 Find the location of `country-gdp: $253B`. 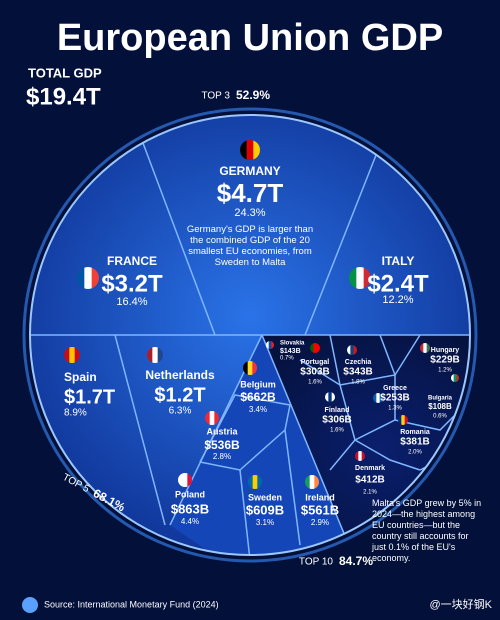

country-gdp: $253B is located at coordinates (394, 398).